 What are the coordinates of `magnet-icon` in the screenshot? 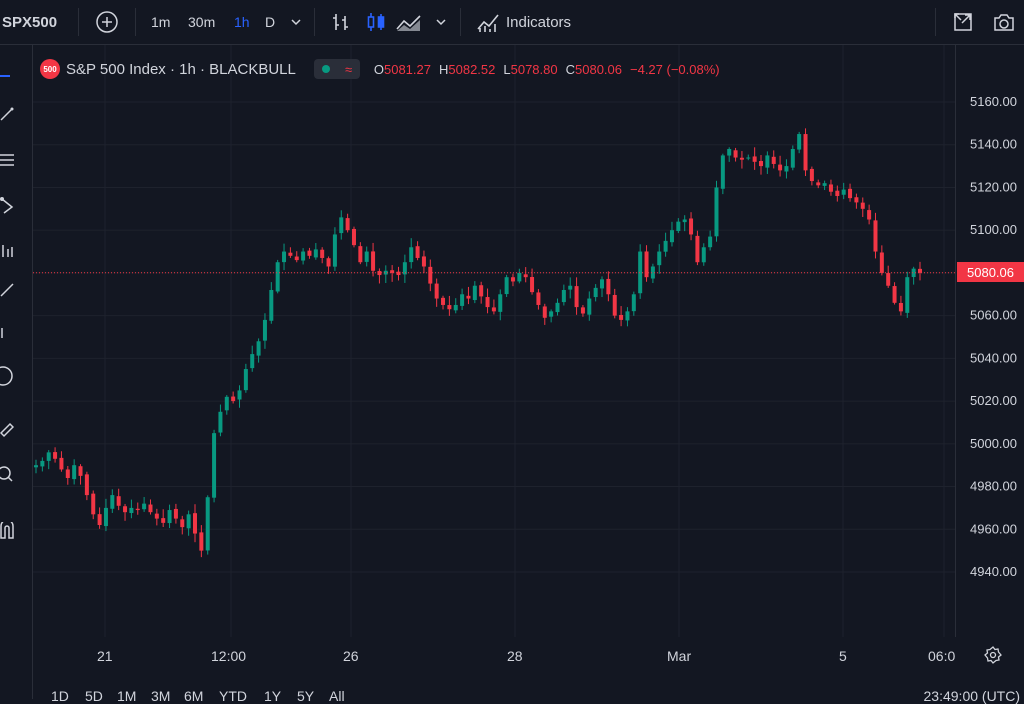 It's located at (8, 532).